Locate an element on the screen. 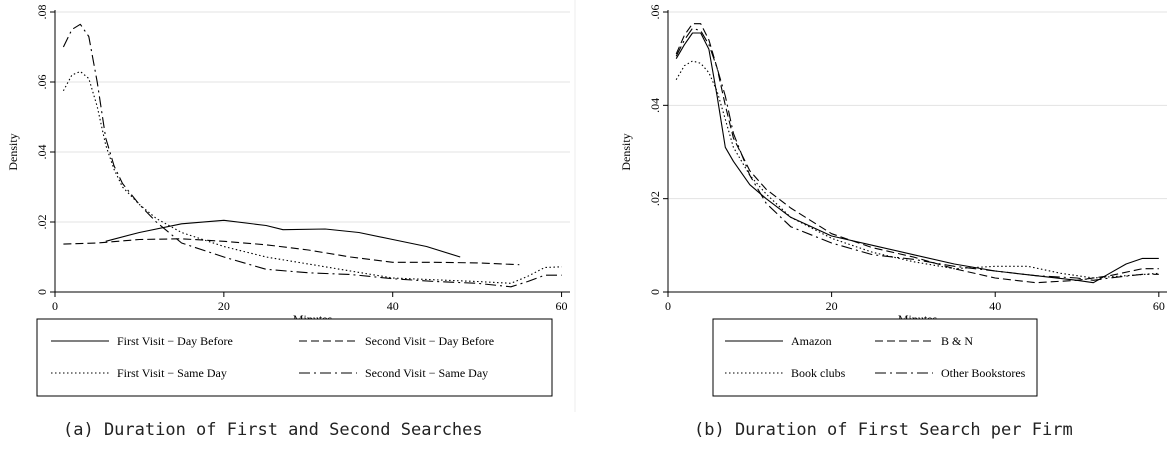 This screenshot has width=1175, height=454. legend-label: First Visit − Same Day is located at coordinates (172, 373).